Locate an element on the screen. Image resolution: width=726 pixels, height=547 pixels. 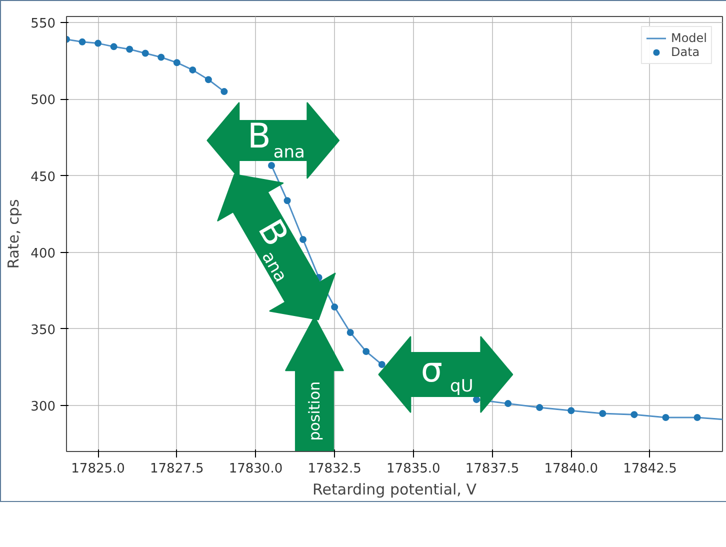
legend-label: Model is located at coordinates (688, 38).